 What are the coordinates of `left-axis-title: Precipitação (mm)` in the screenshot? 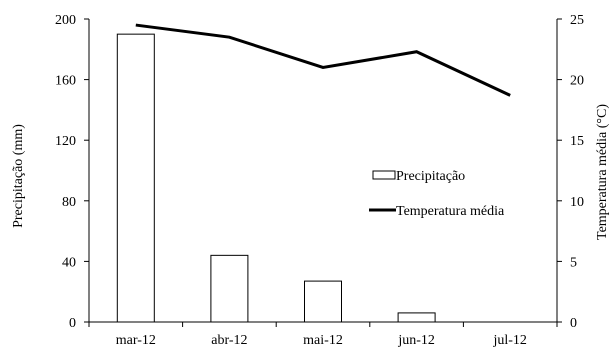 It's located at (18, 176).